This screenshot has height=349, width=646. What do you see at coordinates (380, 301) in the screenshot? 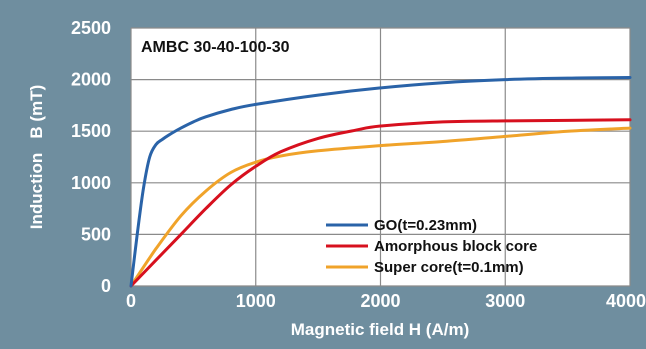
I see `x-tick-label: 2000` at bounding box center [380, 301].